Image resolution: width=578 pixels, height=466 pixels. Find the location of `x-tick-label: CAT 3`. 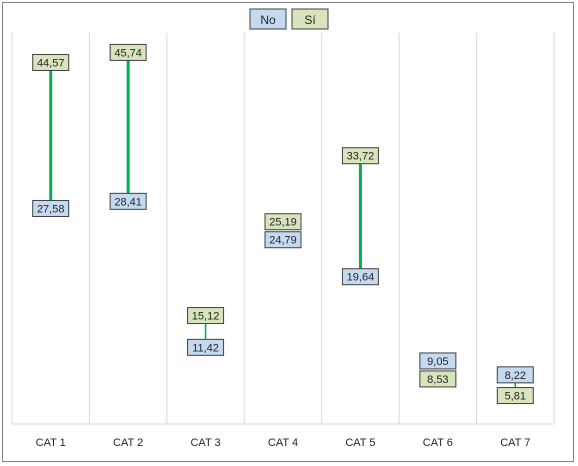

x-tick-label: CAT 3 is located at coordinates (205, 443).